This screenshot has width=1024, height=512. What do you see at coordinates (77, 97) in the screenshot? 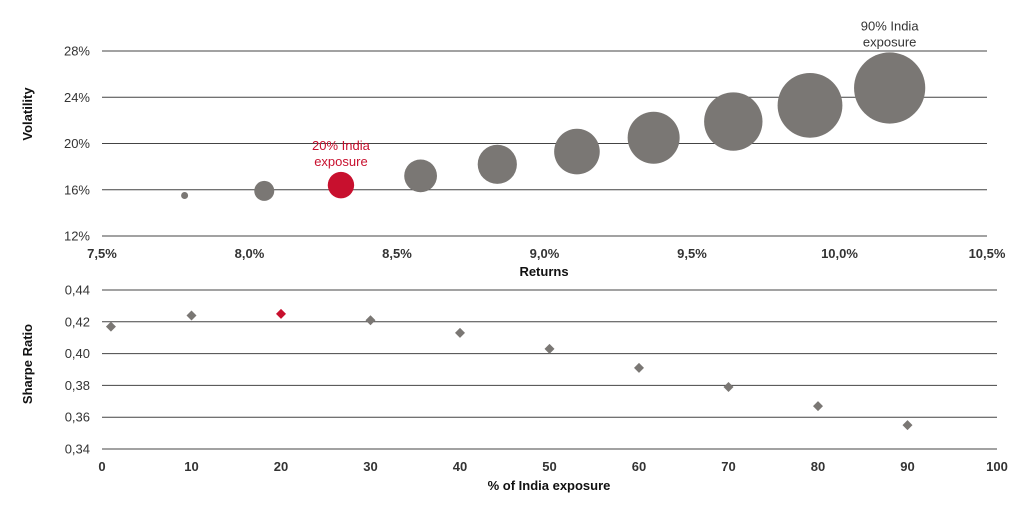
I see `top-y-tick-label: 24%` at bounding box center [77, 97].